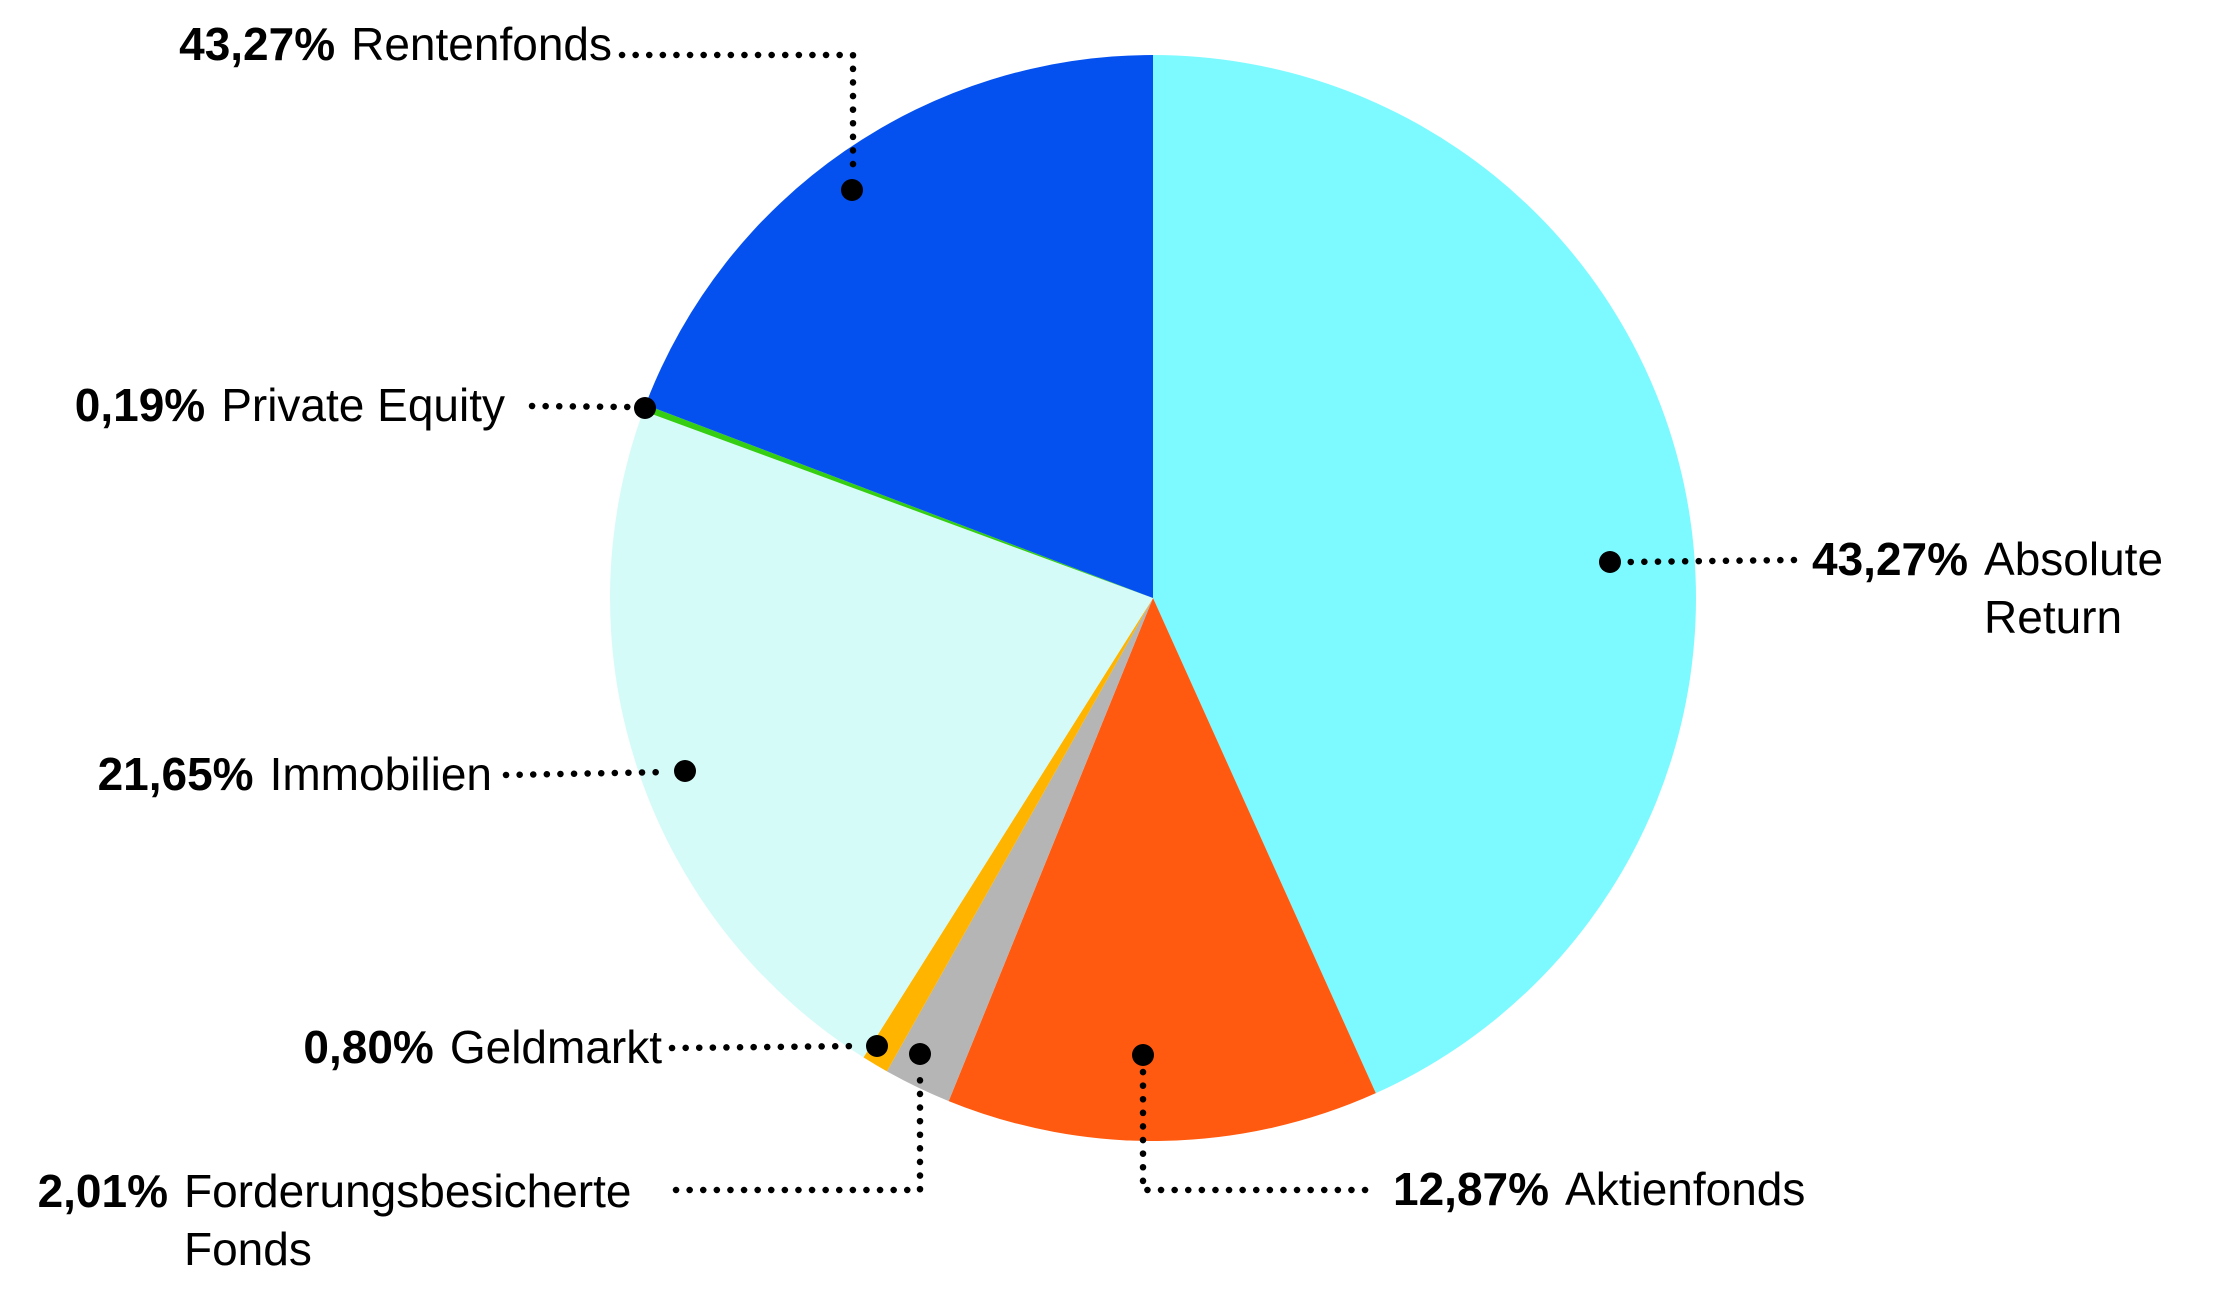  Describe the element at coordinates (1685, 1189) in the screenshot. I see `label-aktienfonds-name: Aktienfonds` at that location.